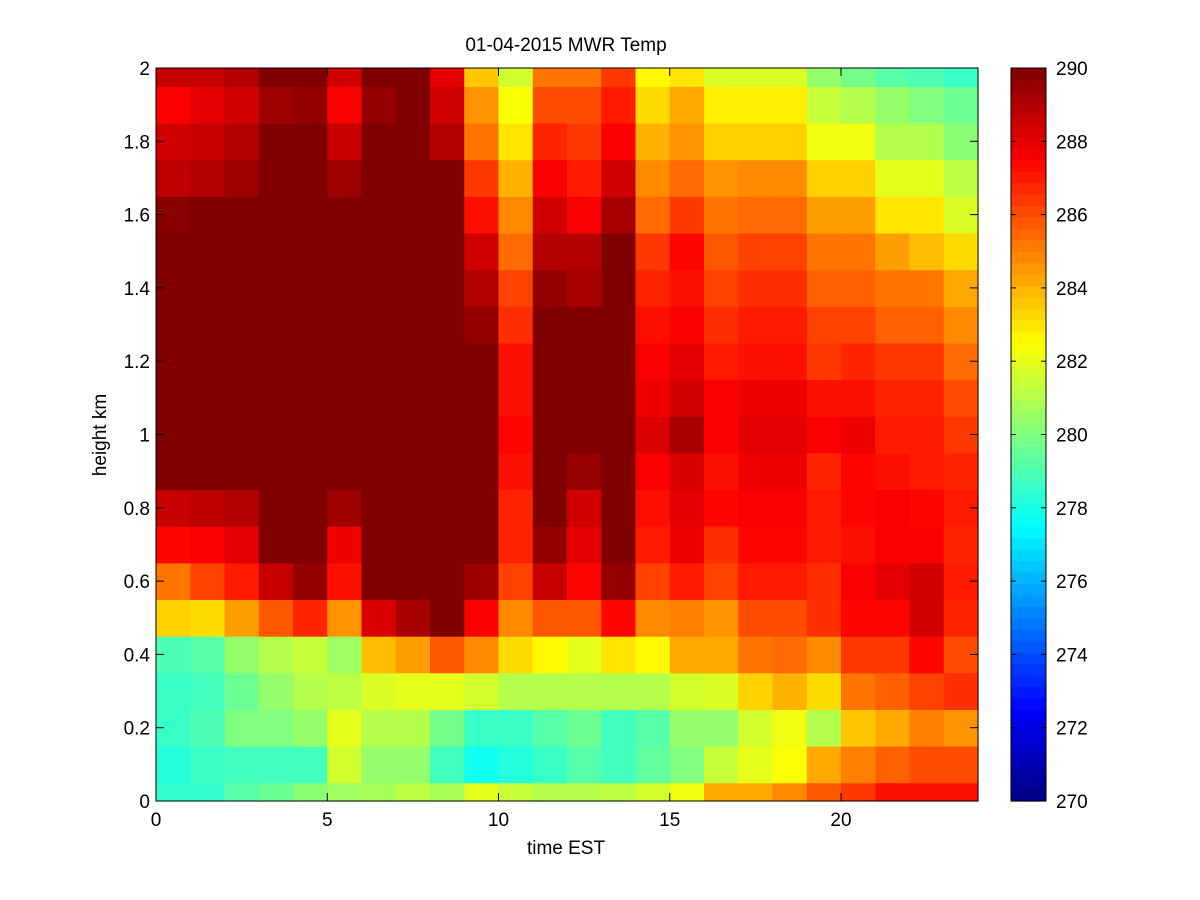 The height and width of the screenshot is (900, 1200). Describe the element at coordinates (100, 435) in the screenshot. I see `y-axis-label: height km` at that location.